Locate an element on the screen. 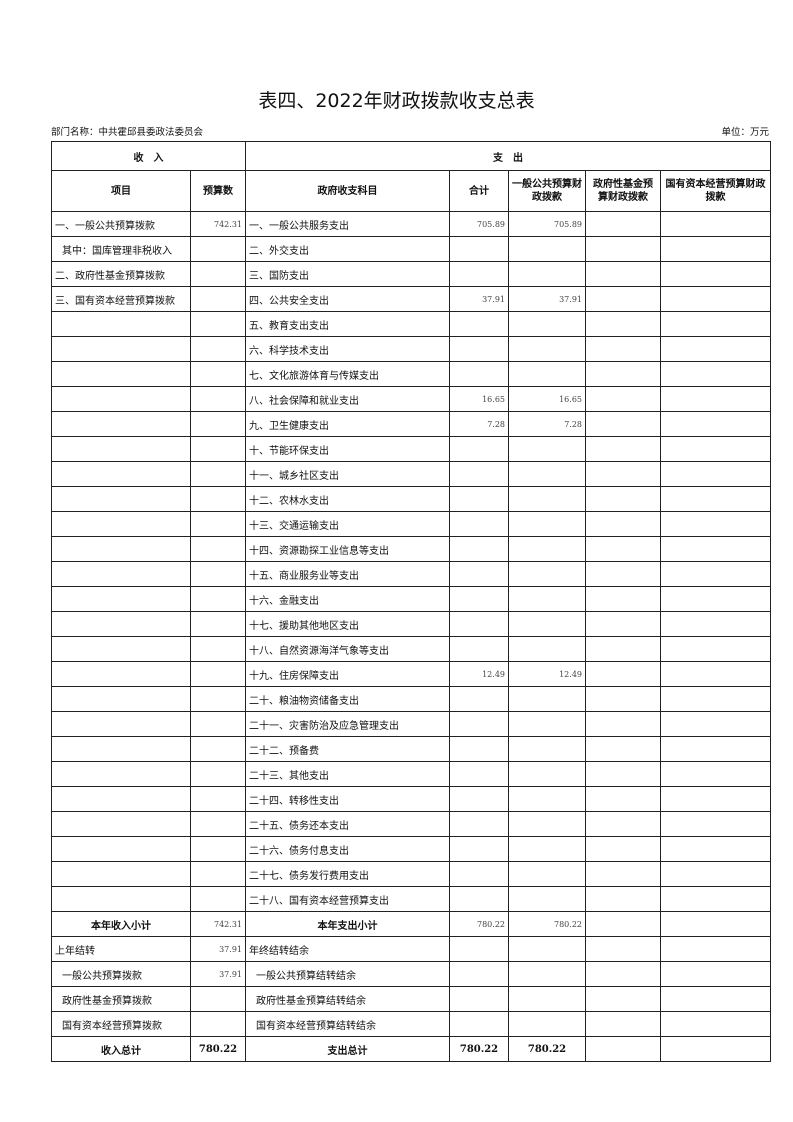  expense-subject: 二十四、转移性支出 is located at coordinates (347, 799).